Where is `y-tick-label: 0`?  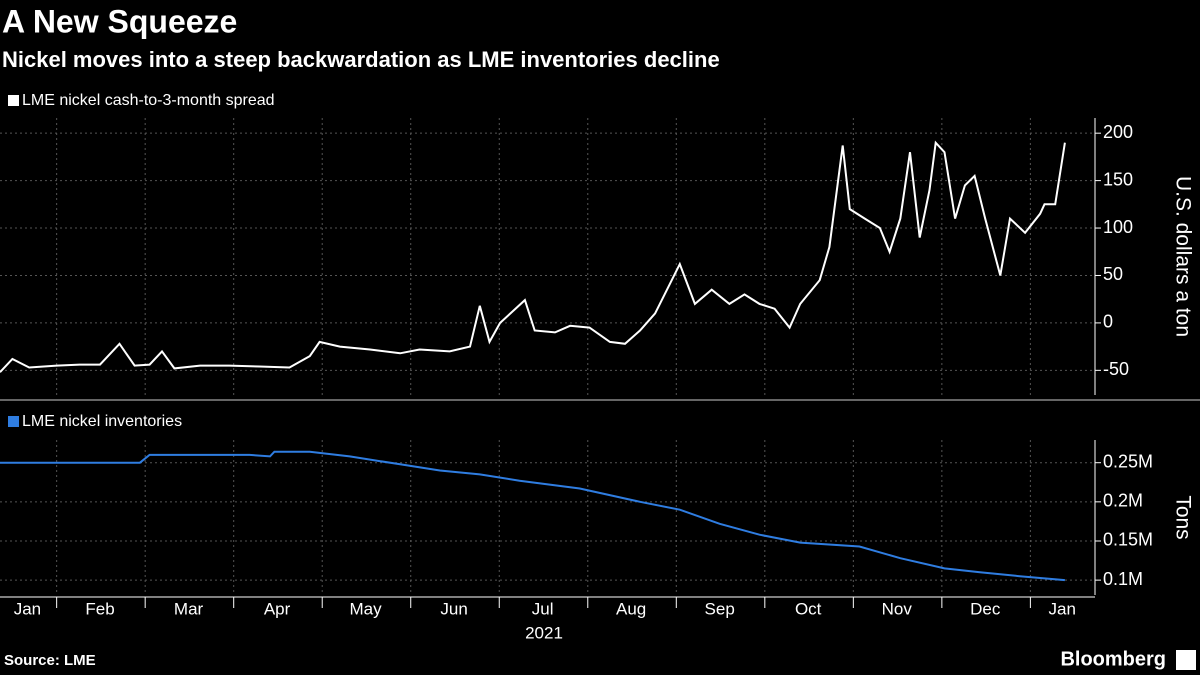 y-tick-label: 0 is located at coordinates (1108, 322).